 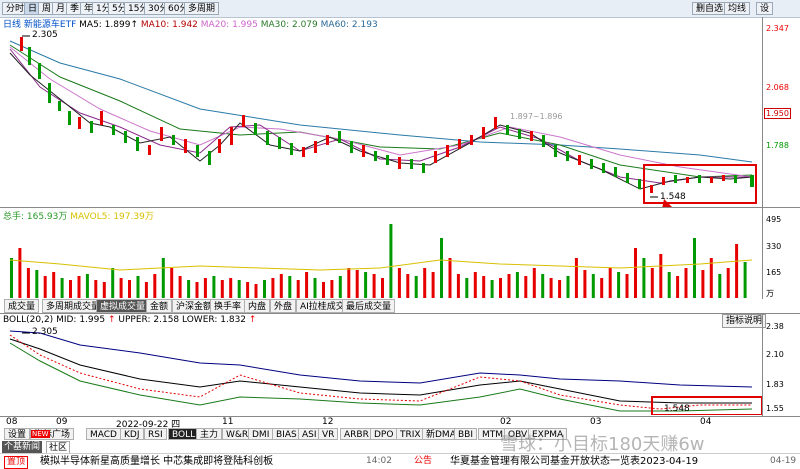 What do you see at coordinates (574, 461) in the screenshot?
I see `news-right-text: 华夏基金管理有限公司基金开放状态一览表2023-04-19` at bounding box center [574, 461].